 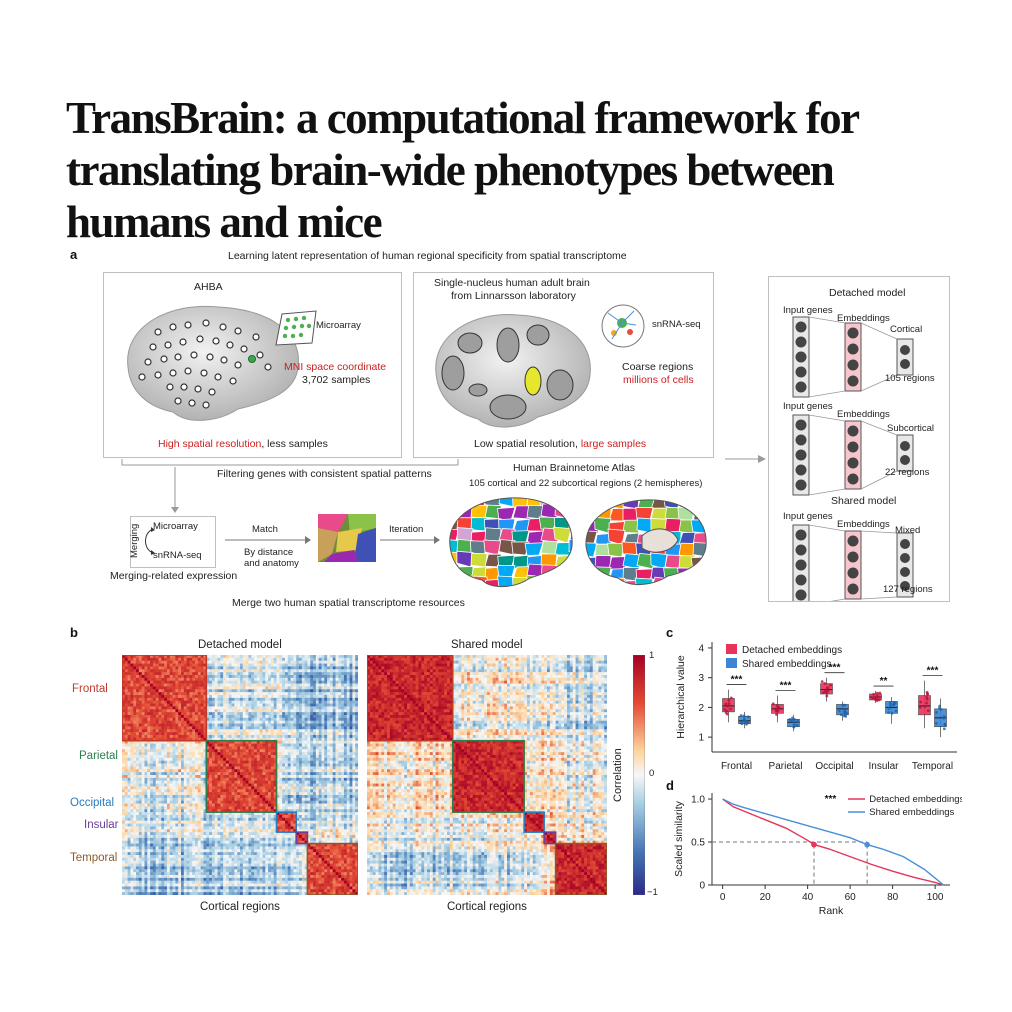 I want to click on output-layer, so click(x=905, y=565).